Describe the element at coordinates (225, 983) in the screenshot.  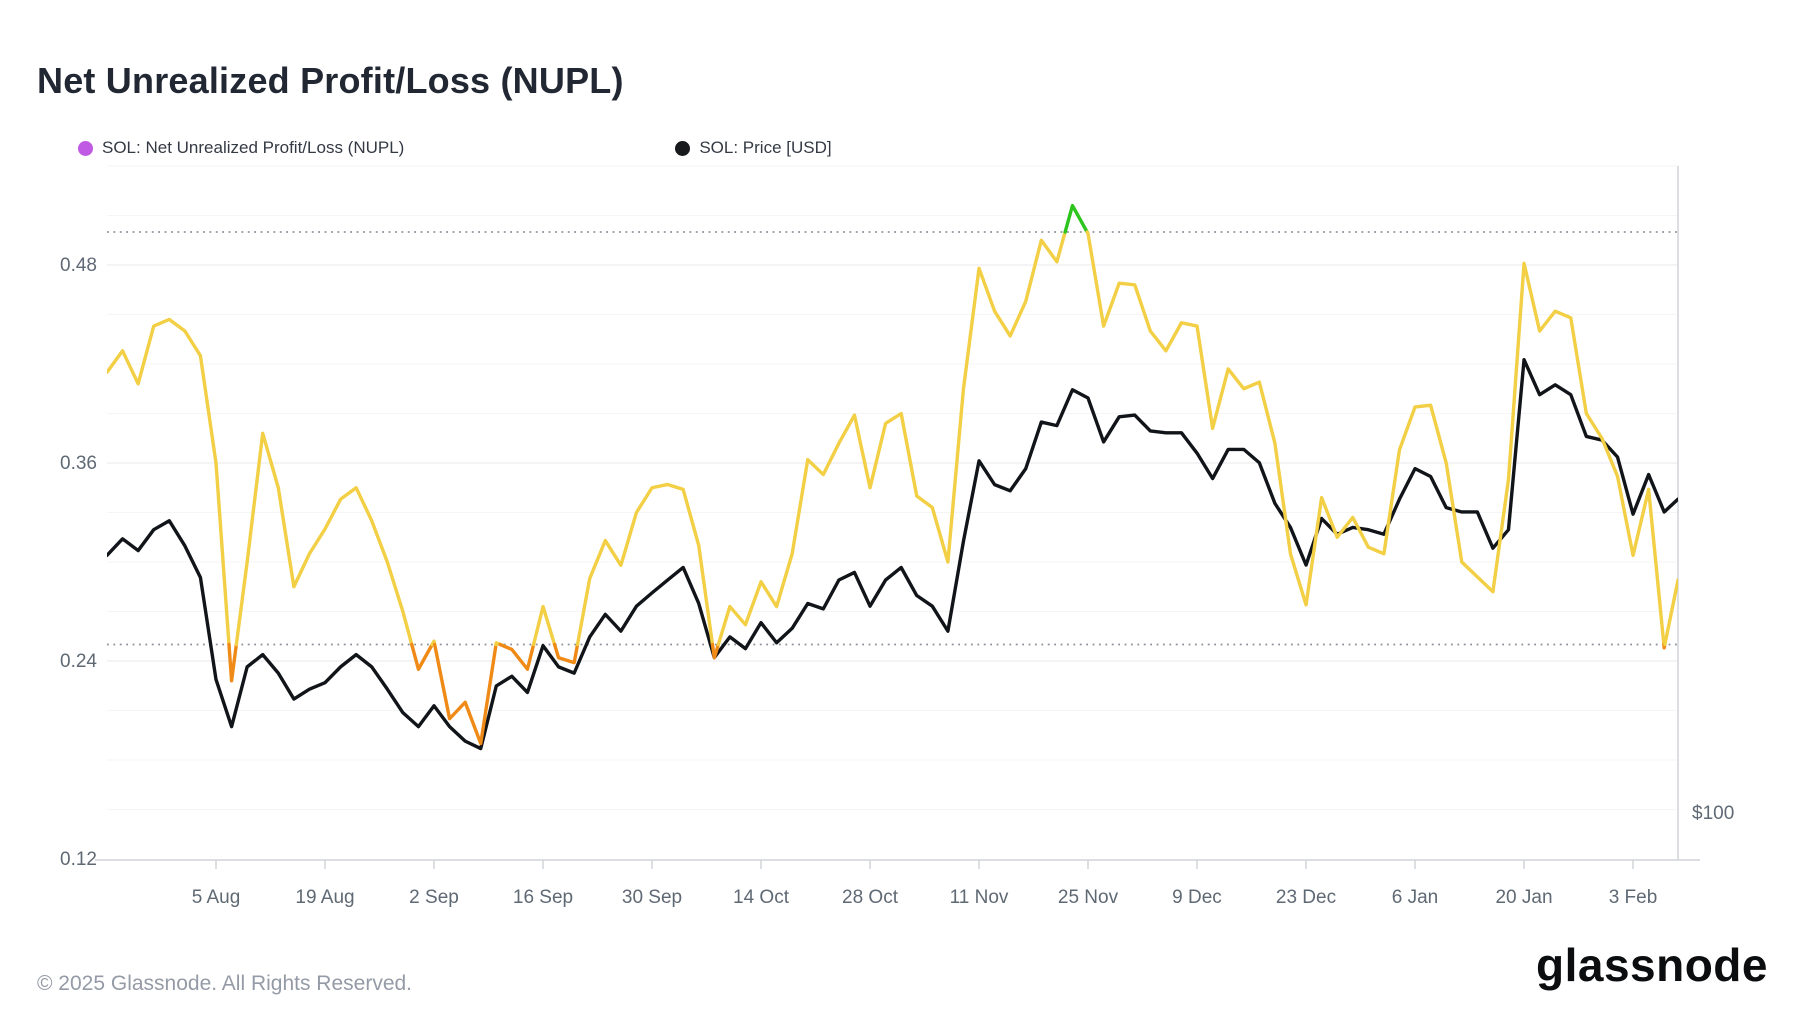
I see `footer-copyright: © 2025 Glassnode. All Rights Reserved.` at that location.